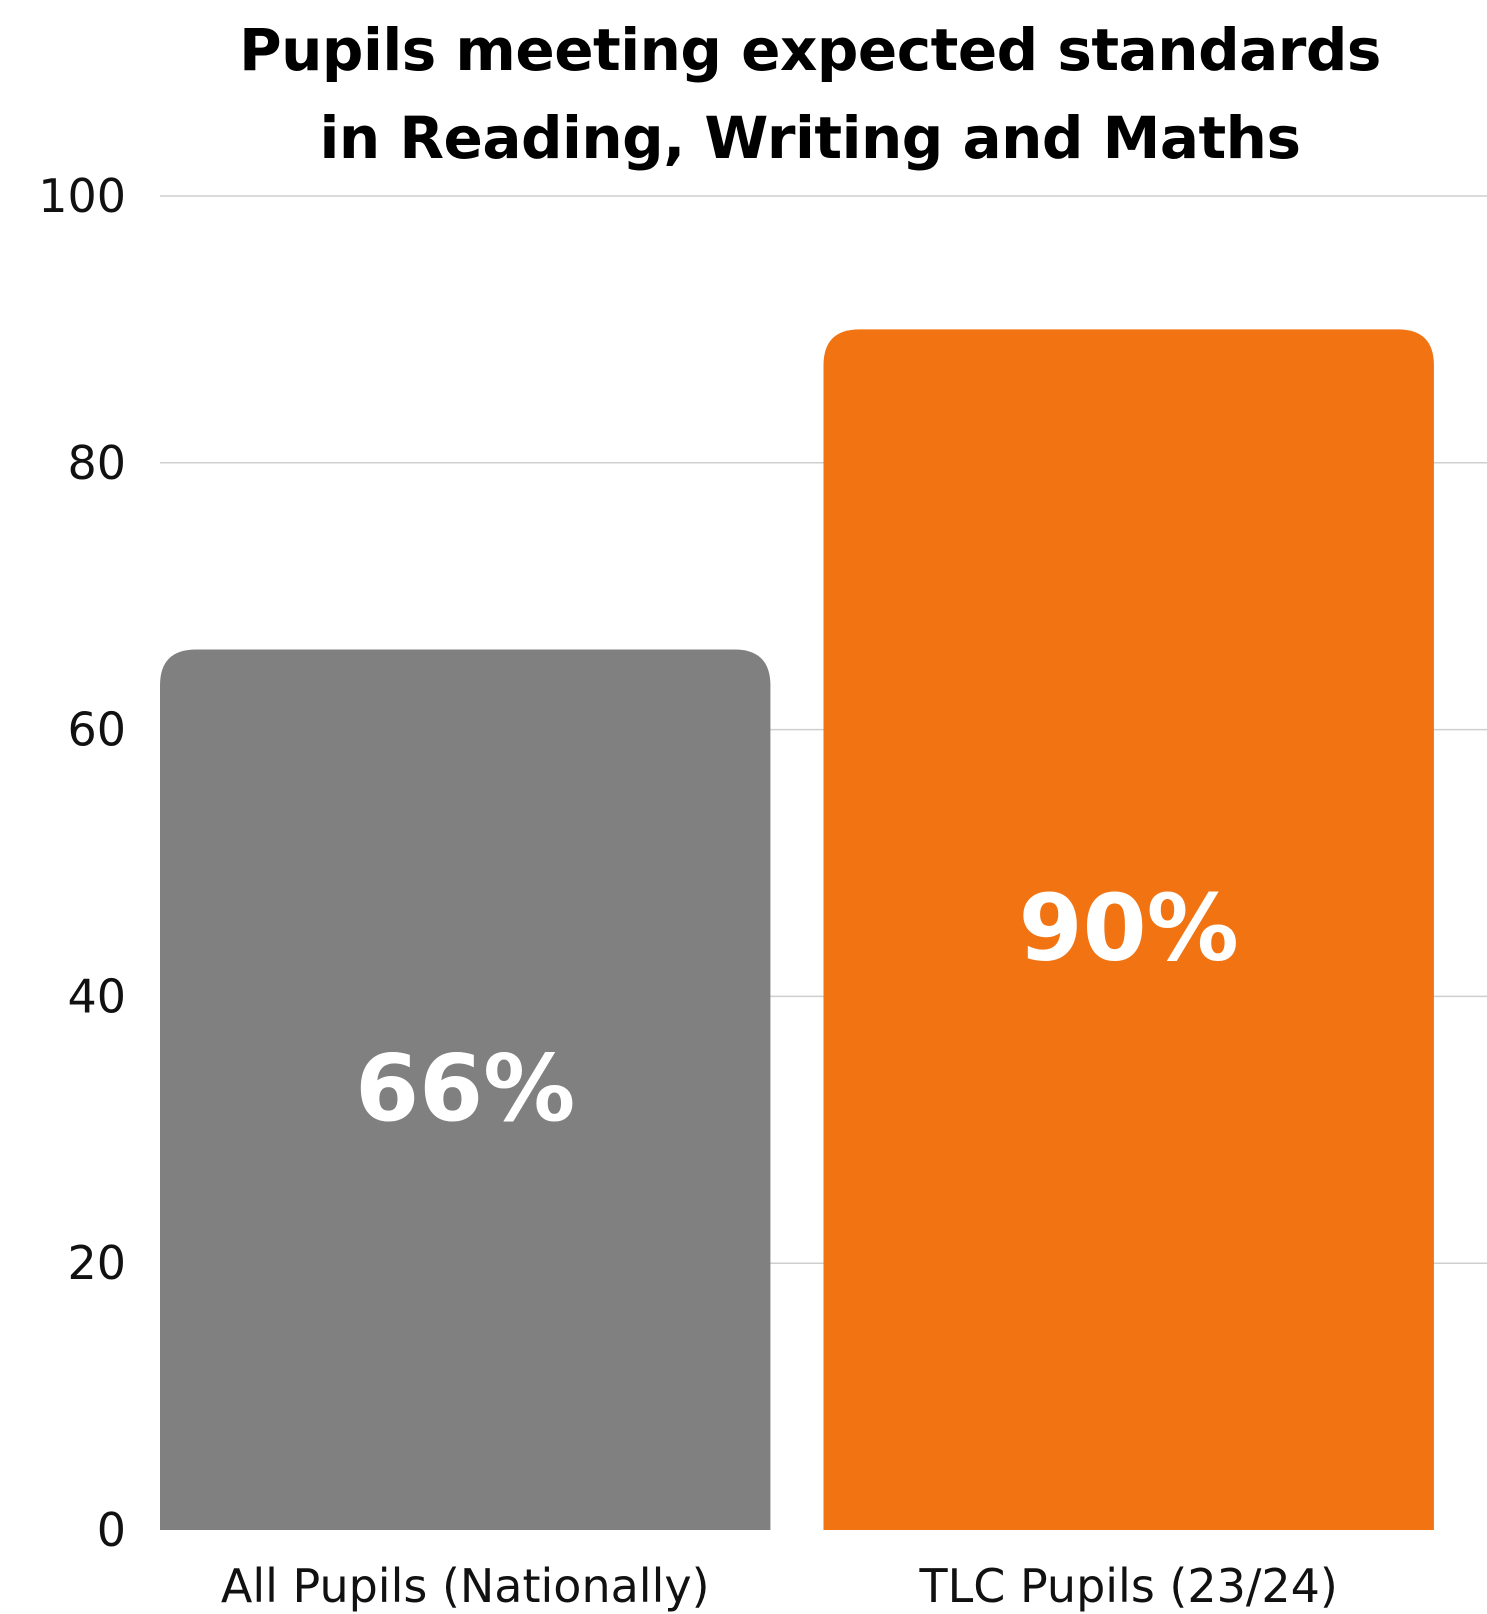  Describe the element at coordinates (96, 996) in the screenshot. I see `y-tick-label: 40` at that location.